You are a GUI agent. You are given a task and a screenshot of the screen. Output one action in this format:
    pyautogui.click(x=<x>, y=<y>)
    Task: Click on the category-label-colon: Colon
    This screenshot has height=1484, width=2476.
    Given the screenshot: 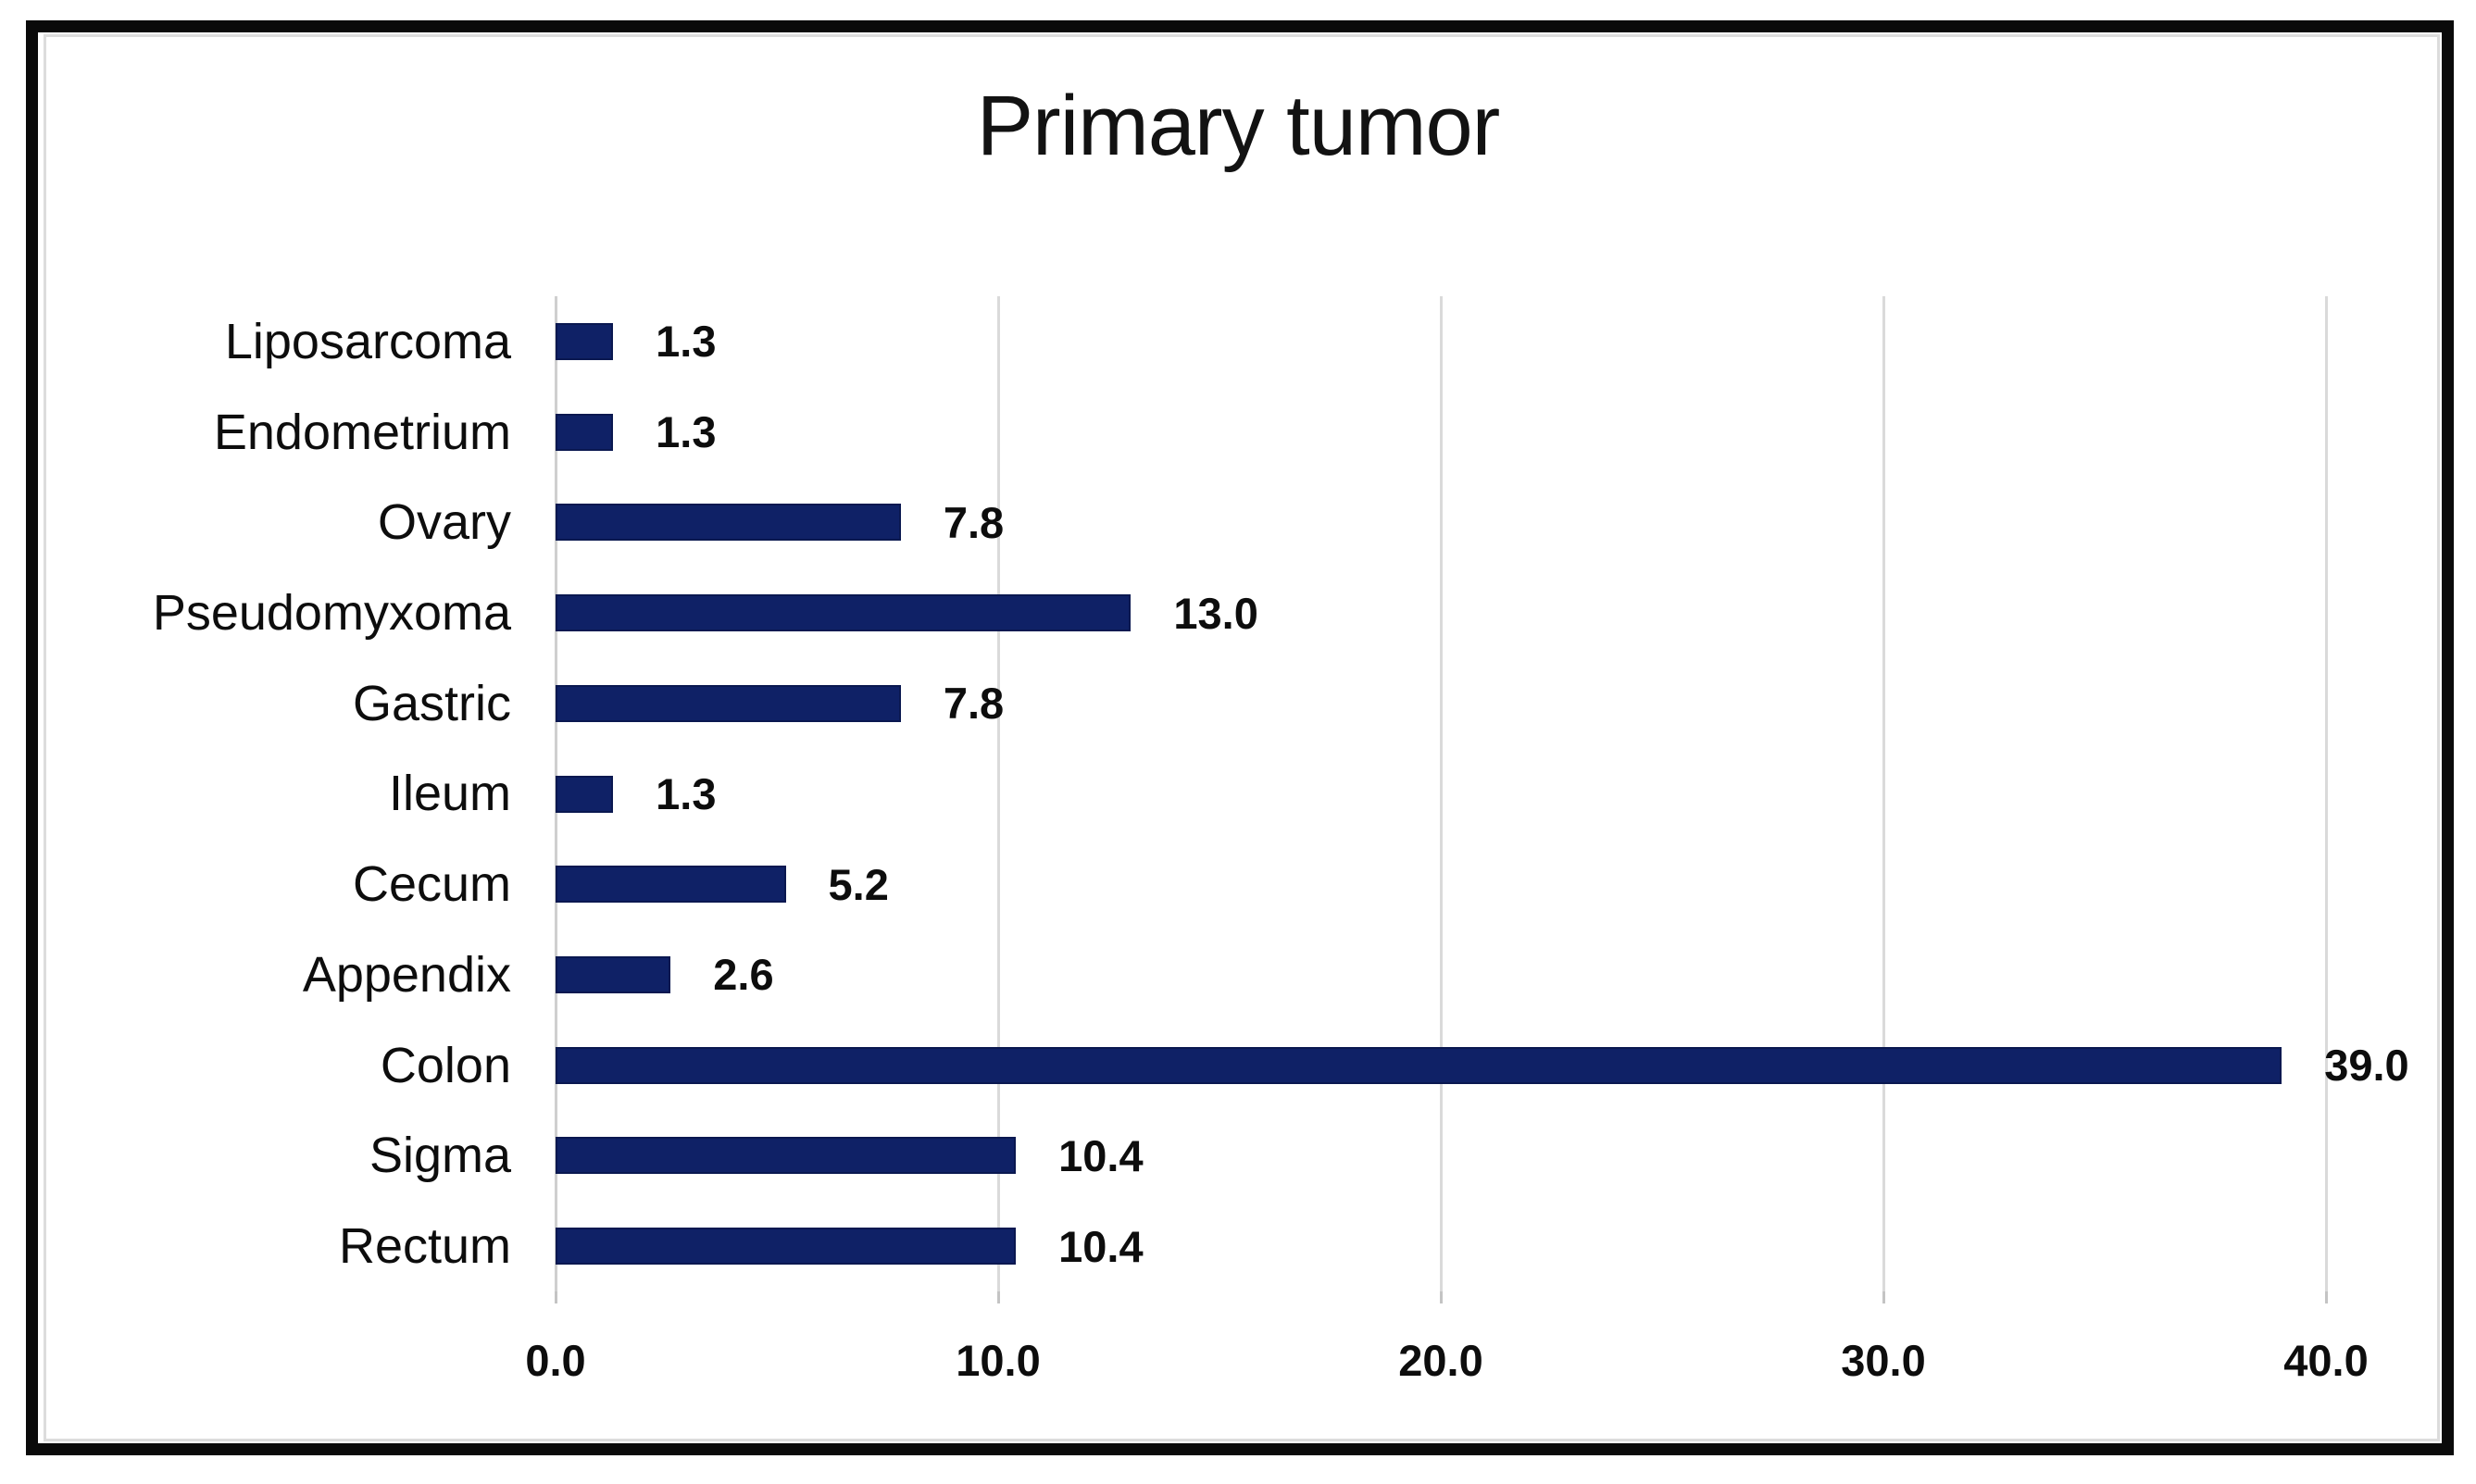 What is the action you would take?
    pyautogui.click(x=445, y=1065)
    